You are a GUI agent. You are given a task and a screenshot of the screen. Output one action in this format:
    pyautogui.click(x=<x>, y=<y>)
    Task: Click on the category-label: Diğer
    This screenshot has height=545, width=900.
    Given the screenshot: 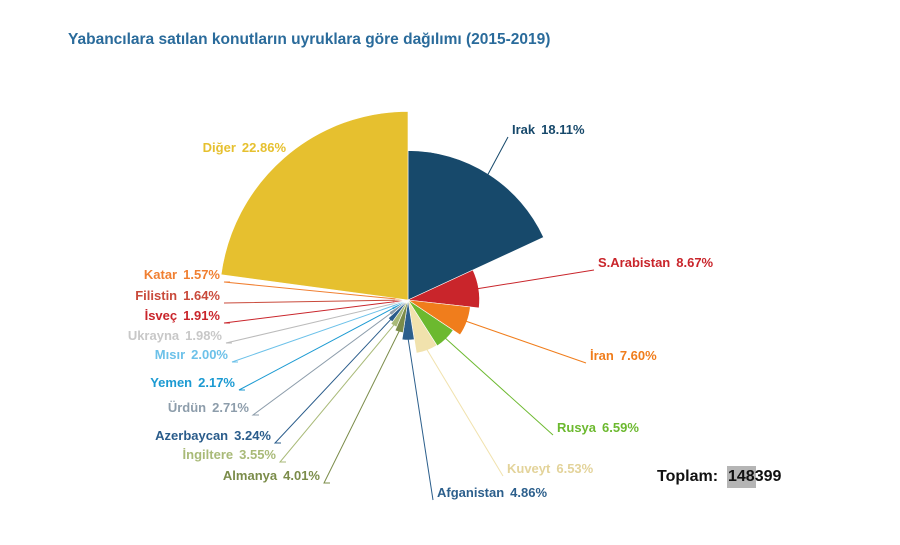 What is the action you would take?
    pyautogui.click(x=219, y=147)
    